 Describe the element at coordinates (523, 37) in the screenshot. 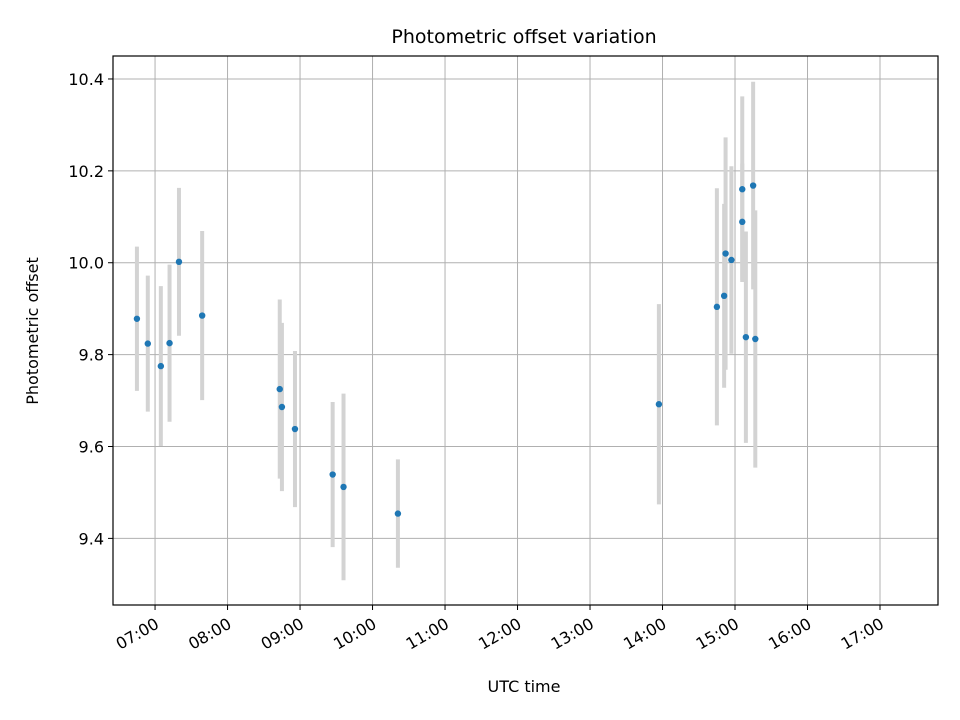

I see `chart-title: Photometric offset variation` at that location.